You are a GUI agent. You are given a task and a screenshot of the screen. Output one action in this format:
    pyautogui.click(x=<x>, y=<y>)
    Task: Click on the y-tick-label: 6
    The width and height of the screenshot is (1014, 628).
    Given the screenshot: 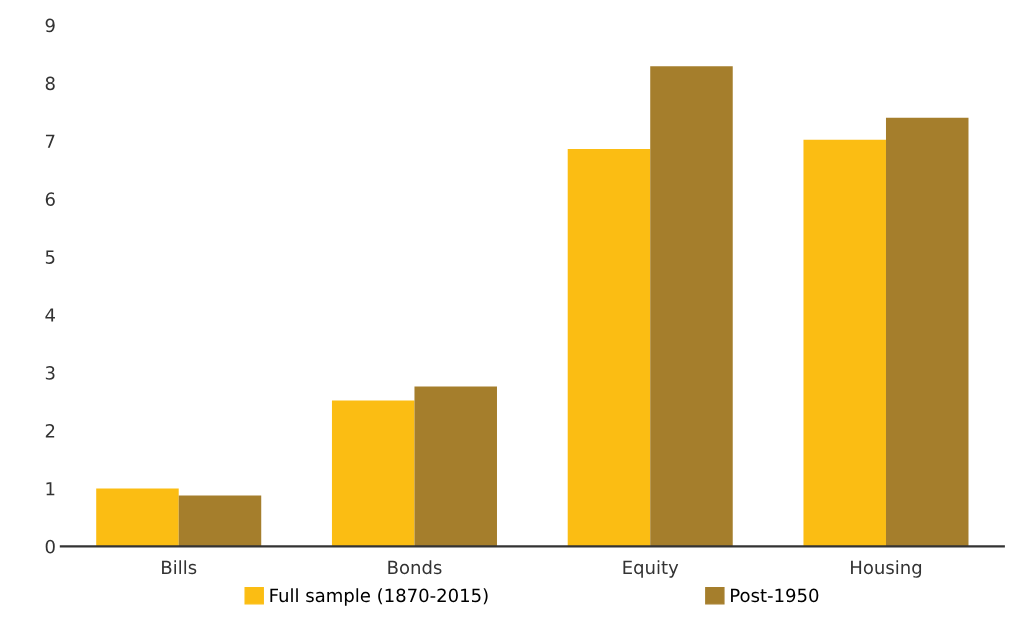 What is the action you would take?
    pyautogui.click(x=50, y=199)
    